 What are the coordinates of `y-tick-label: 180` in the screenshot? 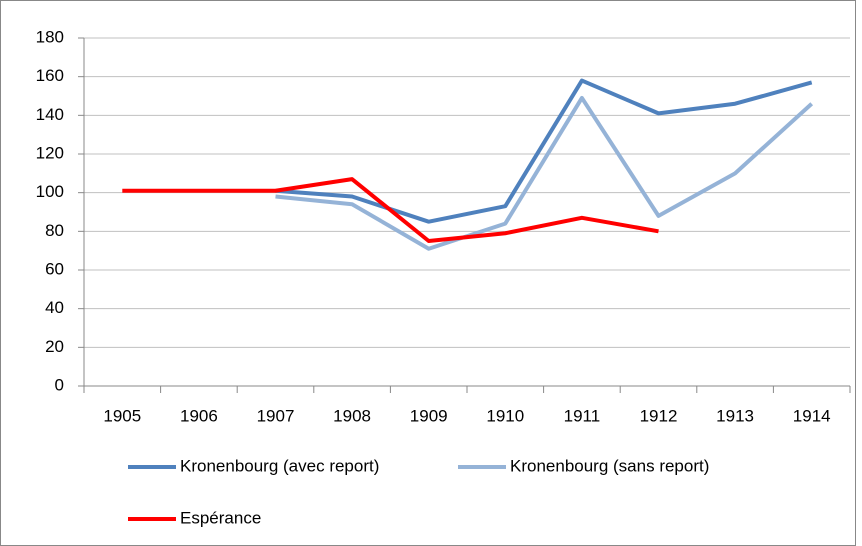 It's located at (50, 36).